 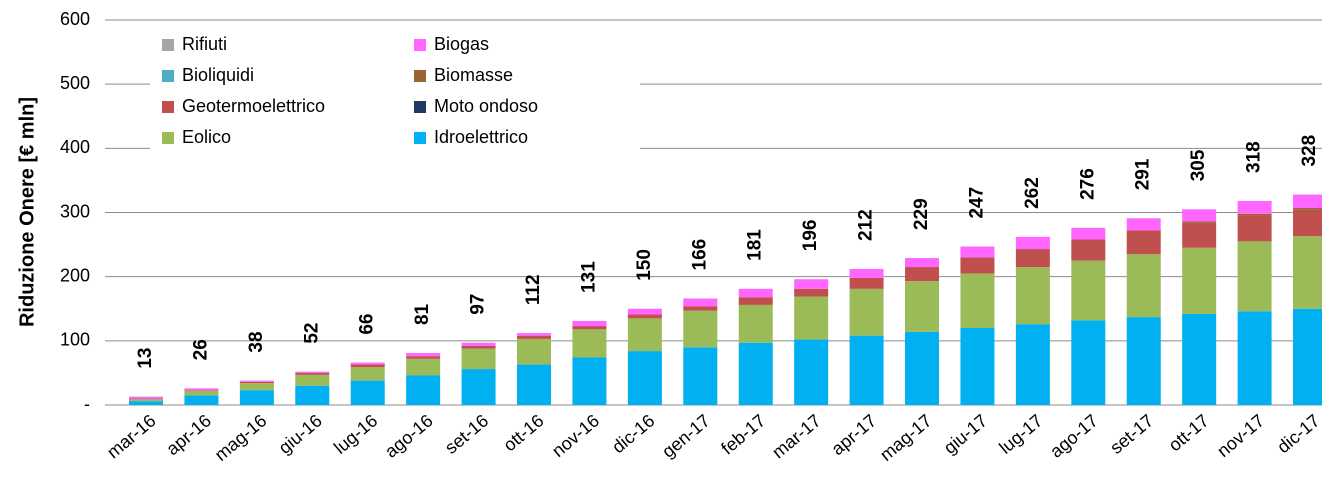 I want to click on total-label: 247, so click(x=976, y=203).